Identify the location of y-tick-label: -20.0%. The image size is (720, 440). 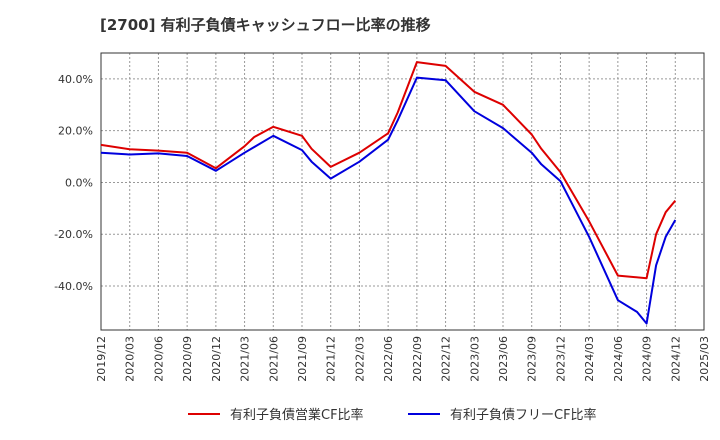
(73, 234).